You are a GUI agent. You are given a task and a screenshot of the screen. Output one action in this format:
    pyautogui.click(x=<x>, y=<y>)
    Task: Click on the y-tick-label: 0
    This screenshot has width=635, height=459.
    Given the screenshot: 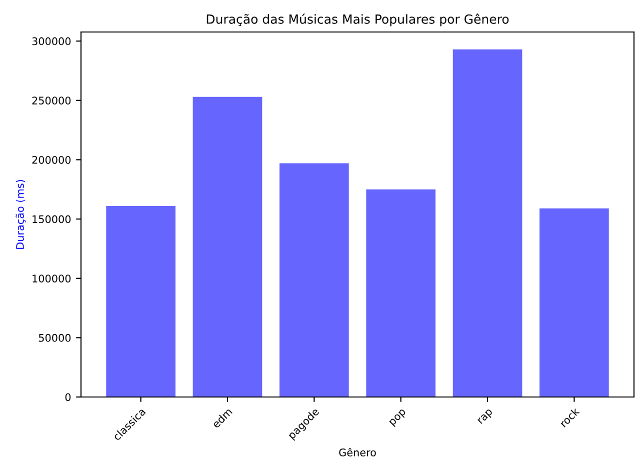 What is the action you would take?
    pyautogui.click(x=68, y=397)
    